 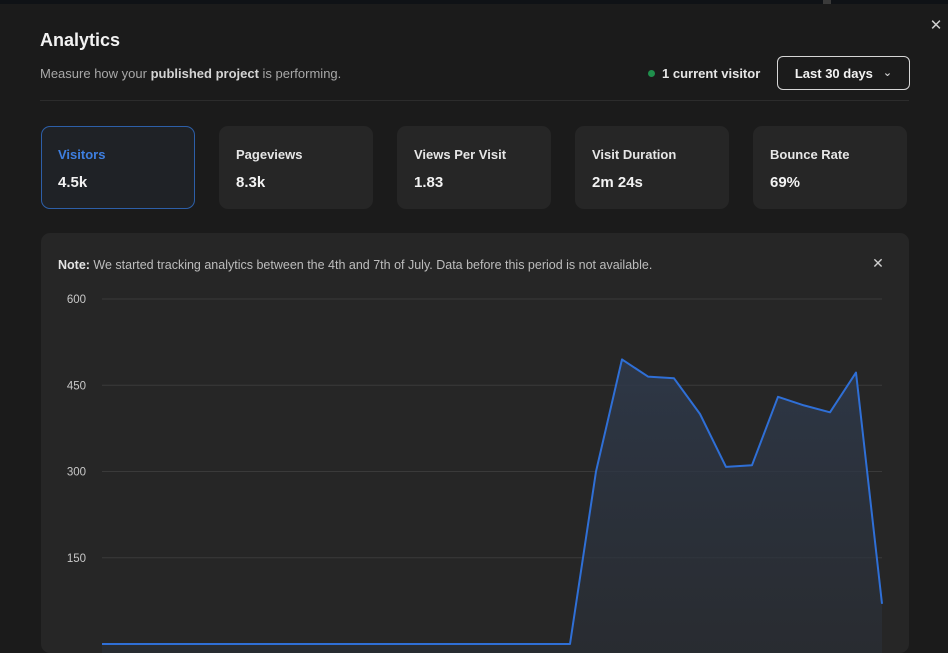 What do you see at coordinates (785, 182) in the screenshot?
I see `metric-value: 69%` at bounding box center [785, 182].